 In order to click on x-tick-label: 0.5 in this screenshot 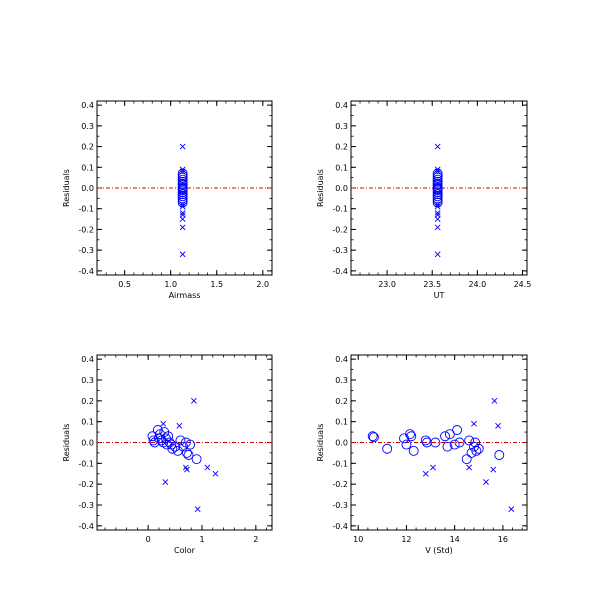, I will do `click(124, 284)`.